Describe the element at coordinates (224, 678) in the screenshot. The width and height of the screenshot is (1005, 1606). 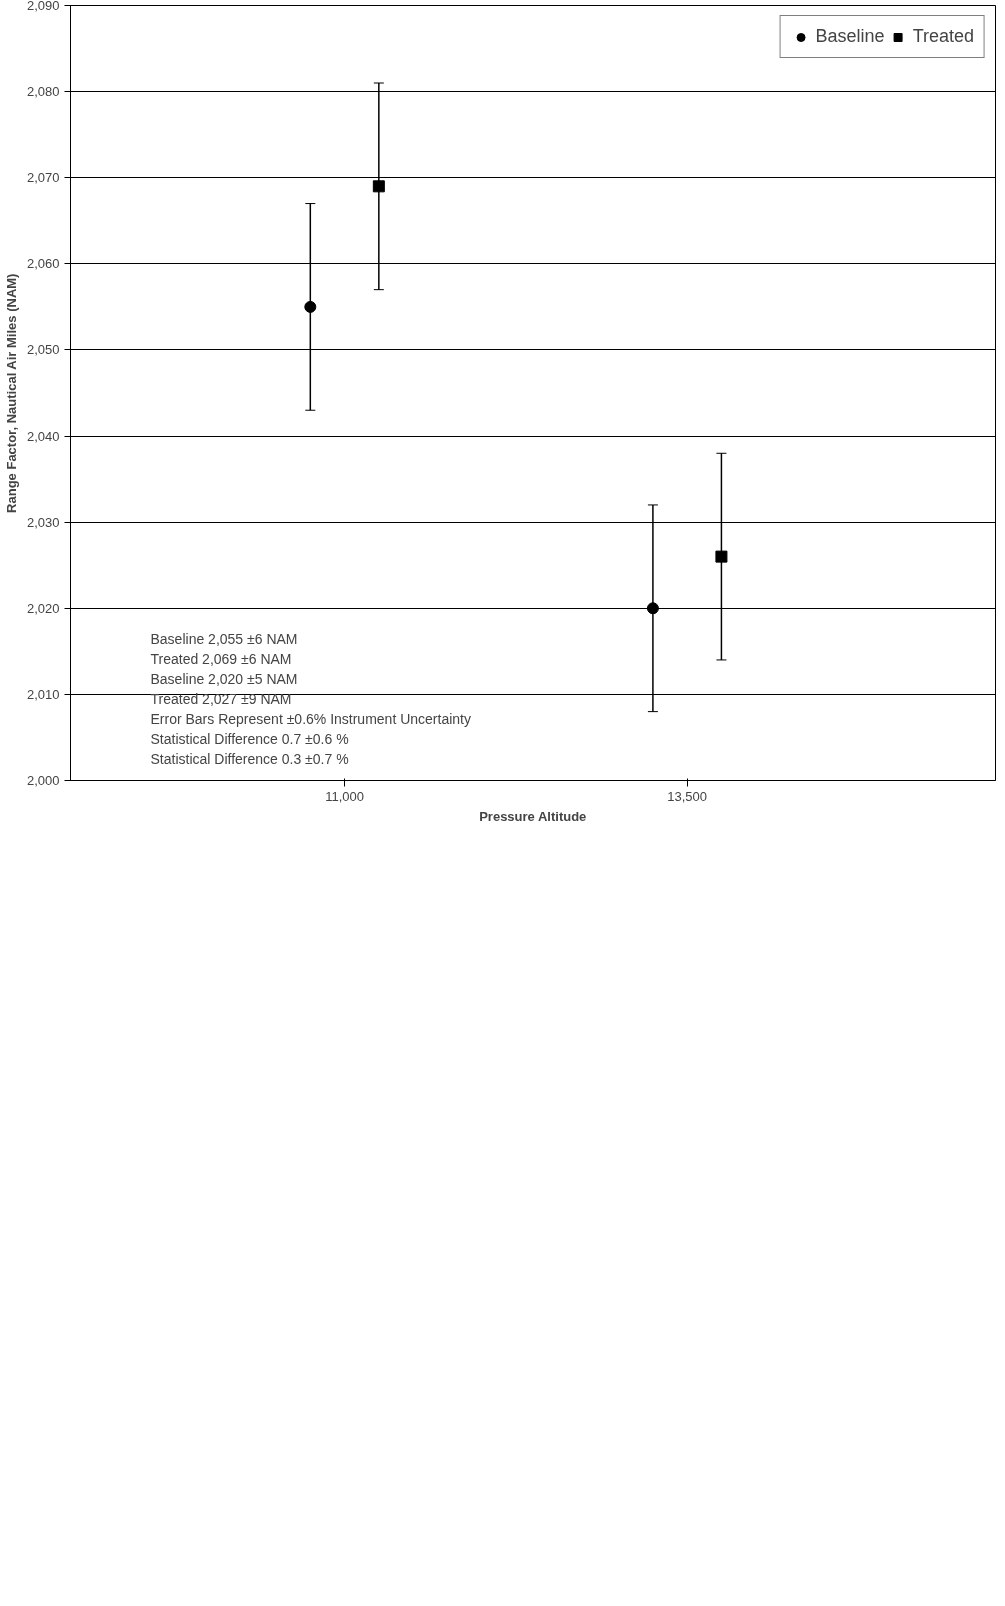
I see `annotation: Baseline 2,020 ±5 NAM` at that location.